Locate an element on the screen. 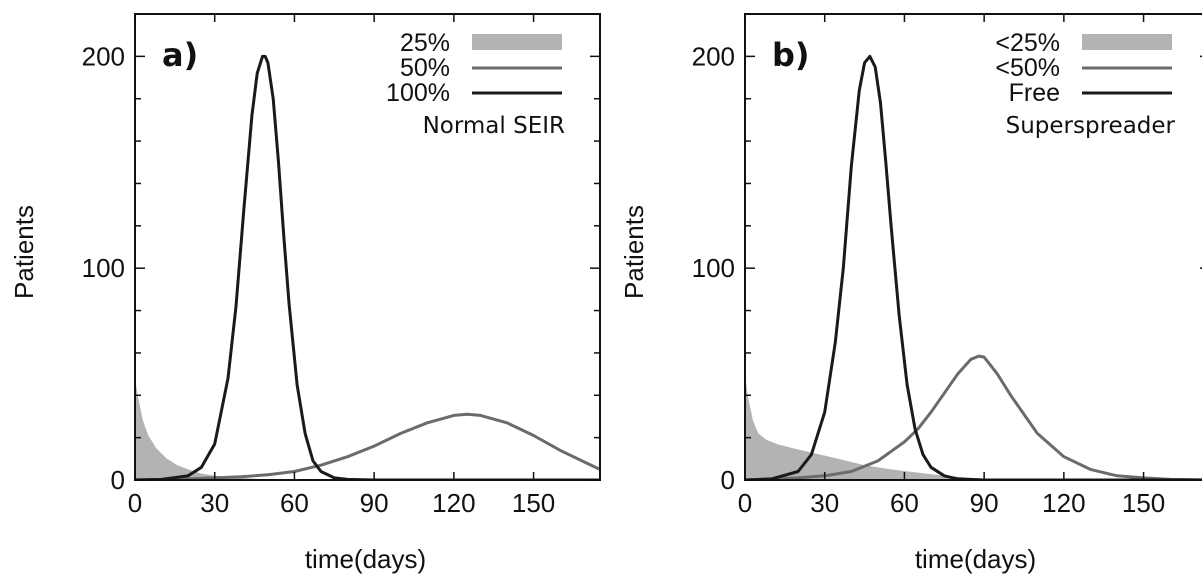 Image resolution: width=1202 pixels, height=576 pixels. panel-a-x-tick-label: 150 is located at coordinates (533, 503).